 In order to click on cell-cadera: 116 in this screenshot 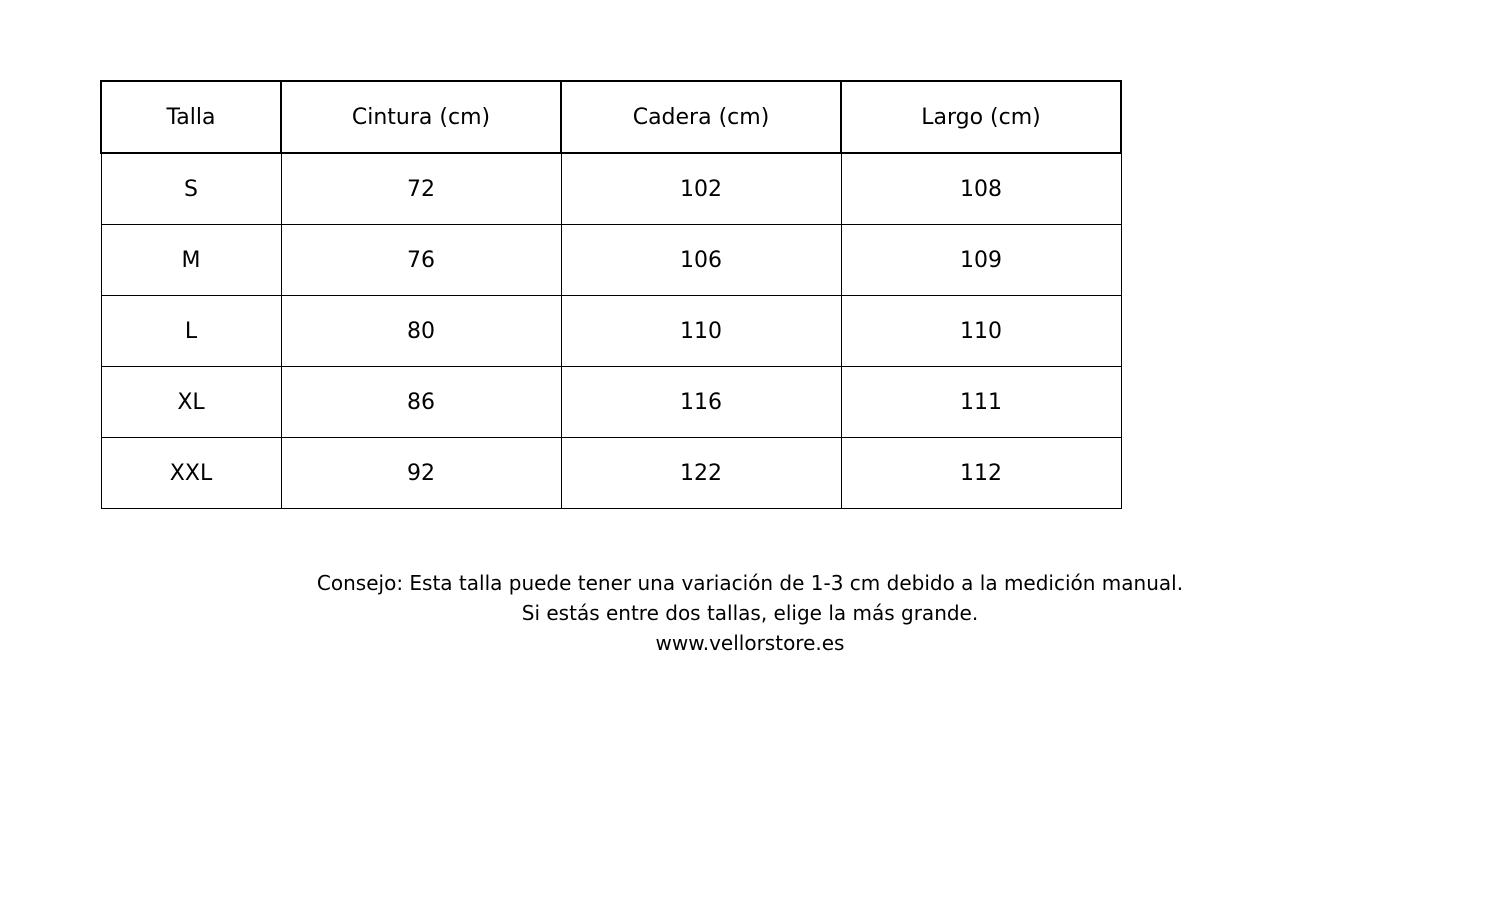, I will do `click(701, 402)`.